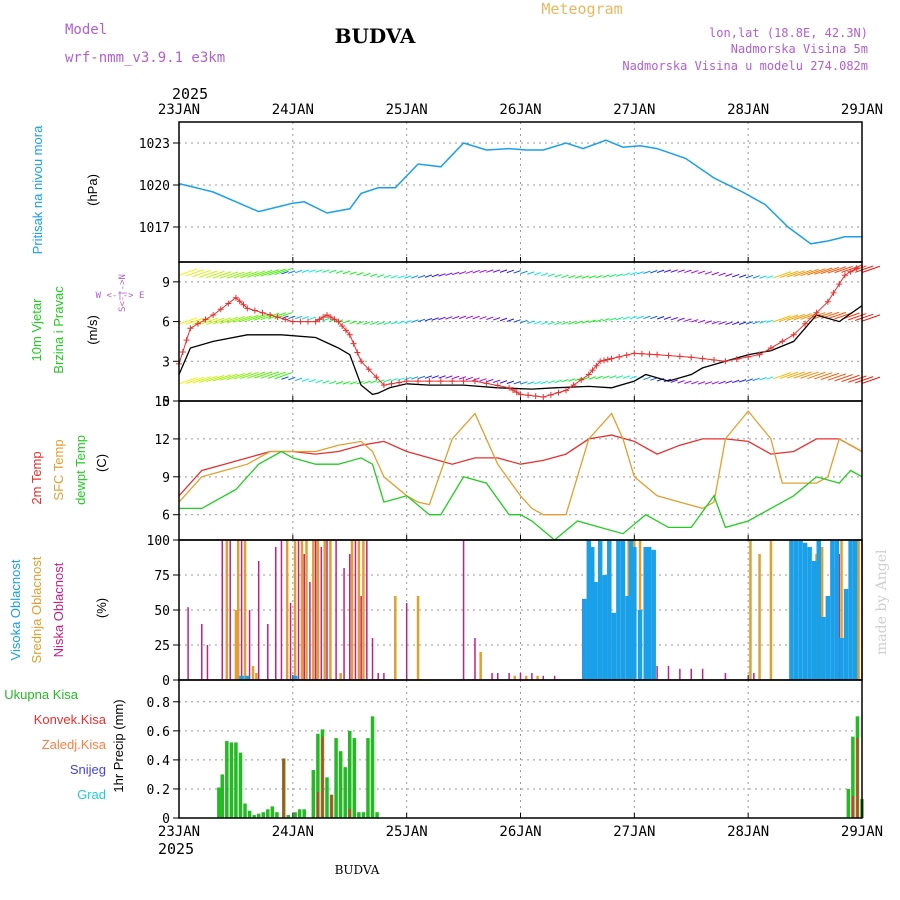 The image size is (900, 900). Describe the element at coordinates (293, 832) in the screenshot. I see `time-label-bottom: 24JAN` at that location.